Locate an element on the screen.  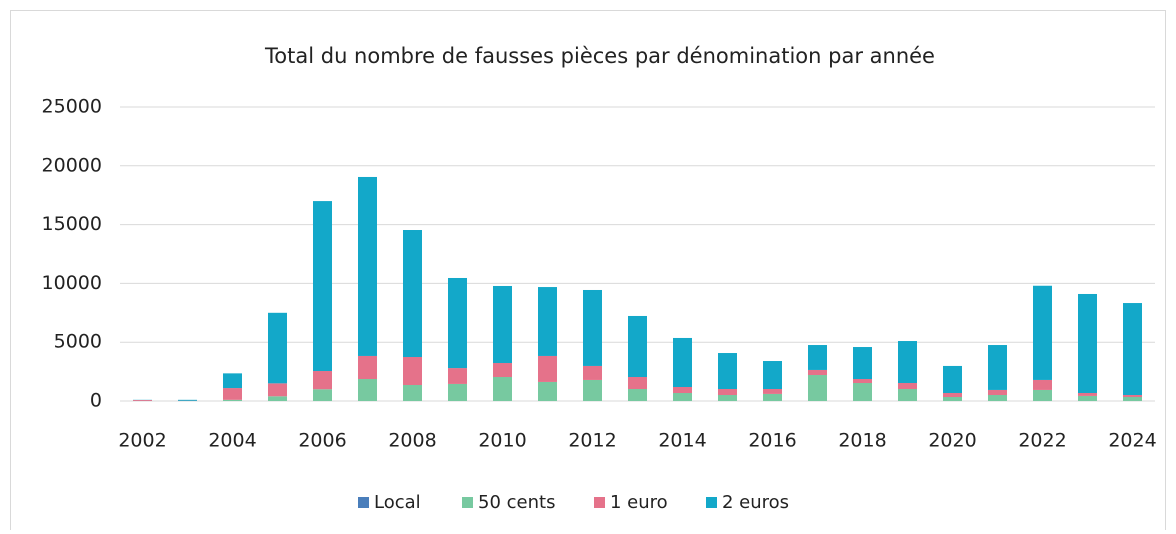
x-tick-label: 2016 is located at coordinates (772, 441).